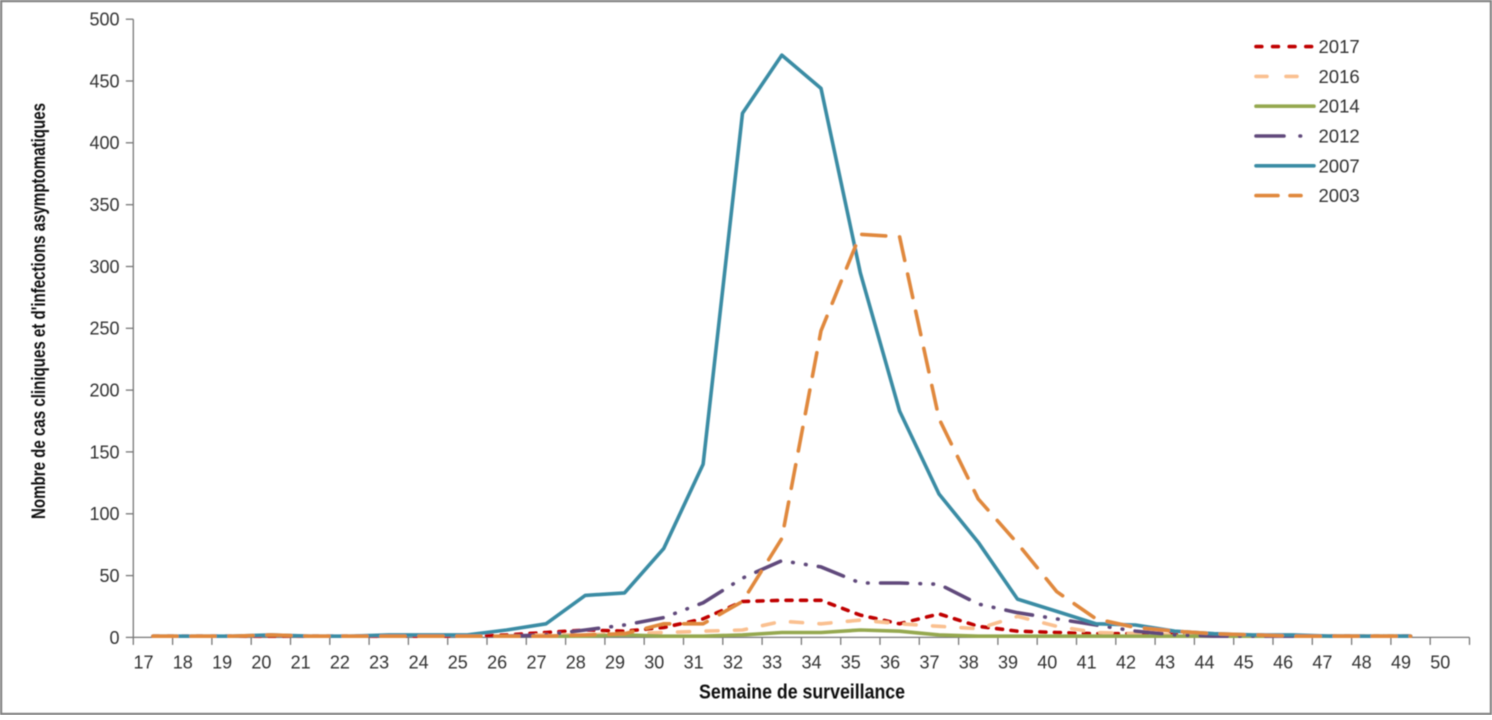 This screenshot has width=1492, height=720. What do you see at coordinates (104, 205) in the screenshot?
I see `svg-text: 350` at bounding box center [104, 205].